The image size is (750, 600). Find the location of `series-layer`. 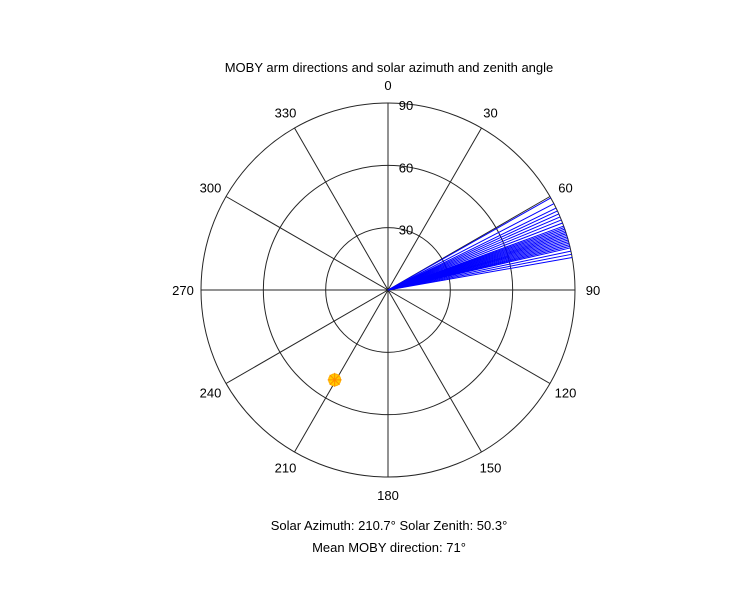

series-layer is located at coordinates (450, 292).